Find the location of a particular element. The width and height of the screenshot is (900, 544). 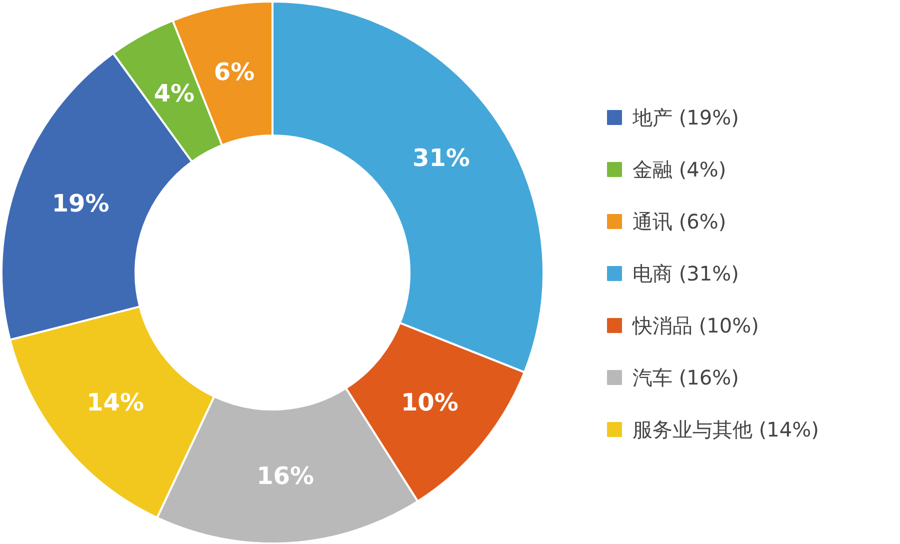

data-label: 6% is located at coordinates (234, 72).